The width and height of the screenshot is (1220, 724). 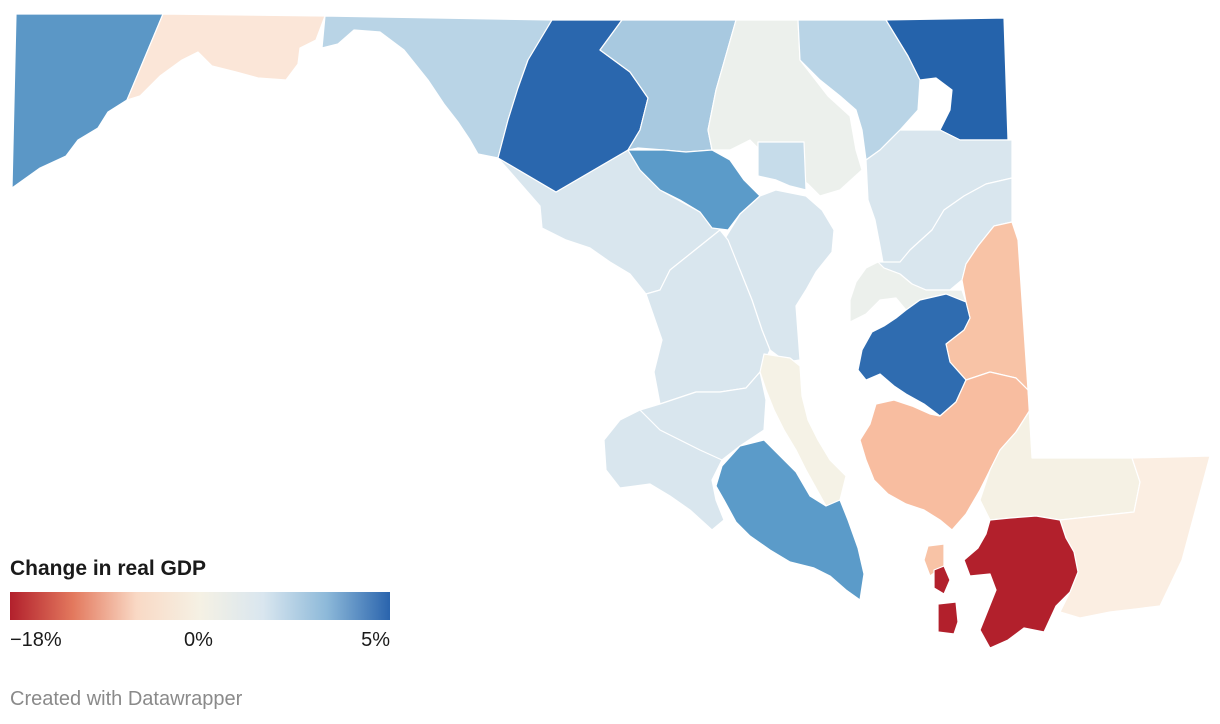 I want to click on county-baltimore-city, so click(x=782, y=166).